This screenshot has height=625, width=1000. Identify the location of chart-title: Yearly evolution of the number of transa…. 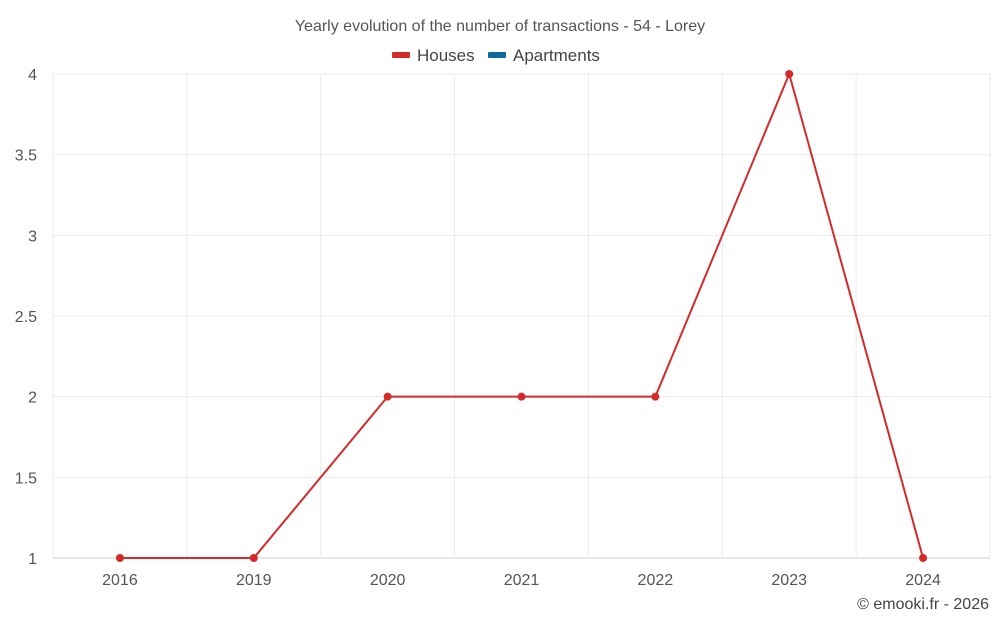
(500, 26).